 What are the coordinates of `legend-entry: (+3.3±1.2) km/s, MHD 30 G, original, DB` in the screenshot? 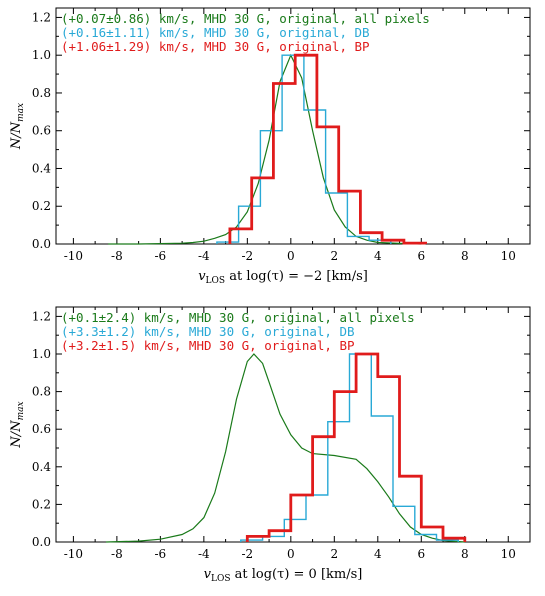 It's located at (208, 331).